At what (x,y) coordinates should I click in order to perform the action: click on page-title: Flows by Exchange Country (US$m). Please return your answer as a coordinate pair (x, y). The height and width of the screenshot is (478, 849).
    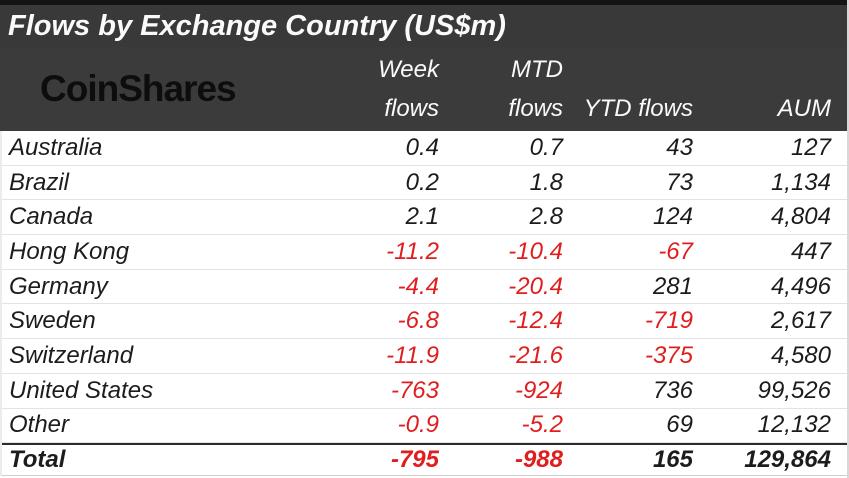
    Looking at the image, I should click on (257, 25).